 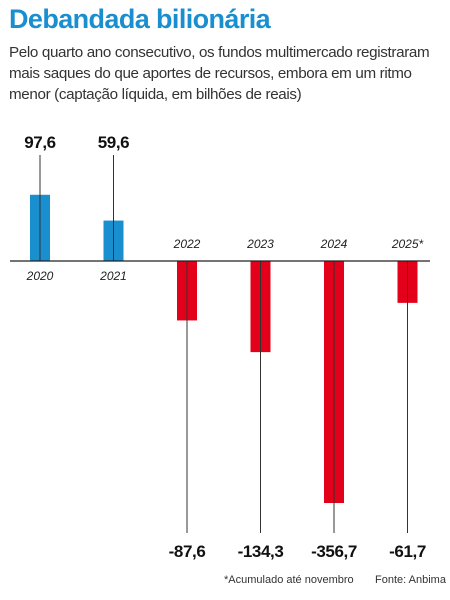 What do you see at coordinates (334, 244) in the screenshot?
I see `category-label: 2024` at bounding box center [334, 244].